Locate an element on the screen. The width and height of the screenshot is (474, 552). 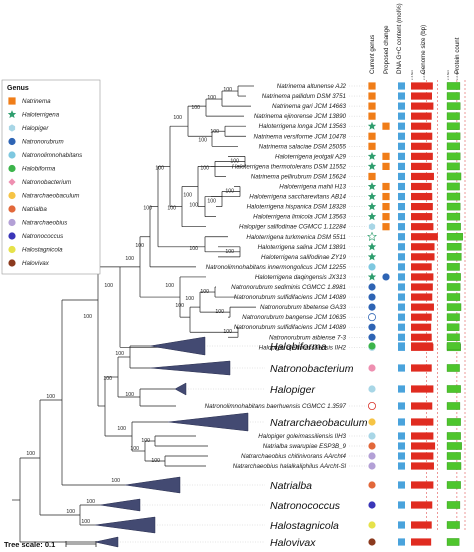
tree-scale-label: Tree scale: 0.1 is located at coordinates (29, 544).